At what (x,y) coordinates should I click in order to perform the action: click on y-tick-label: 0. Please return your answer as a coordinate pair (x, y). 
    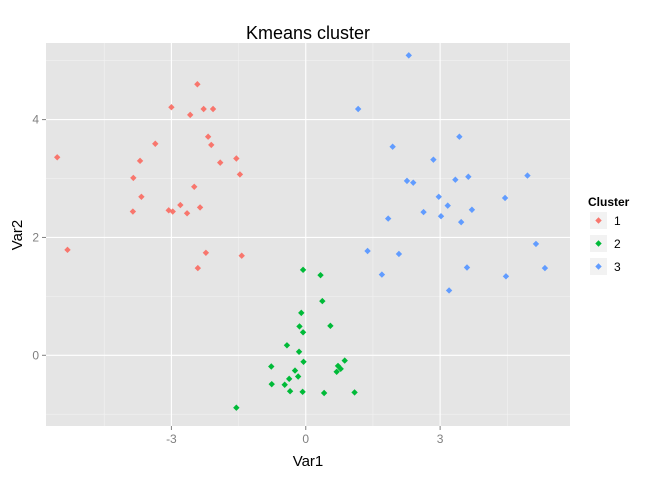
    Looking at the image, I should click on (35, 355).